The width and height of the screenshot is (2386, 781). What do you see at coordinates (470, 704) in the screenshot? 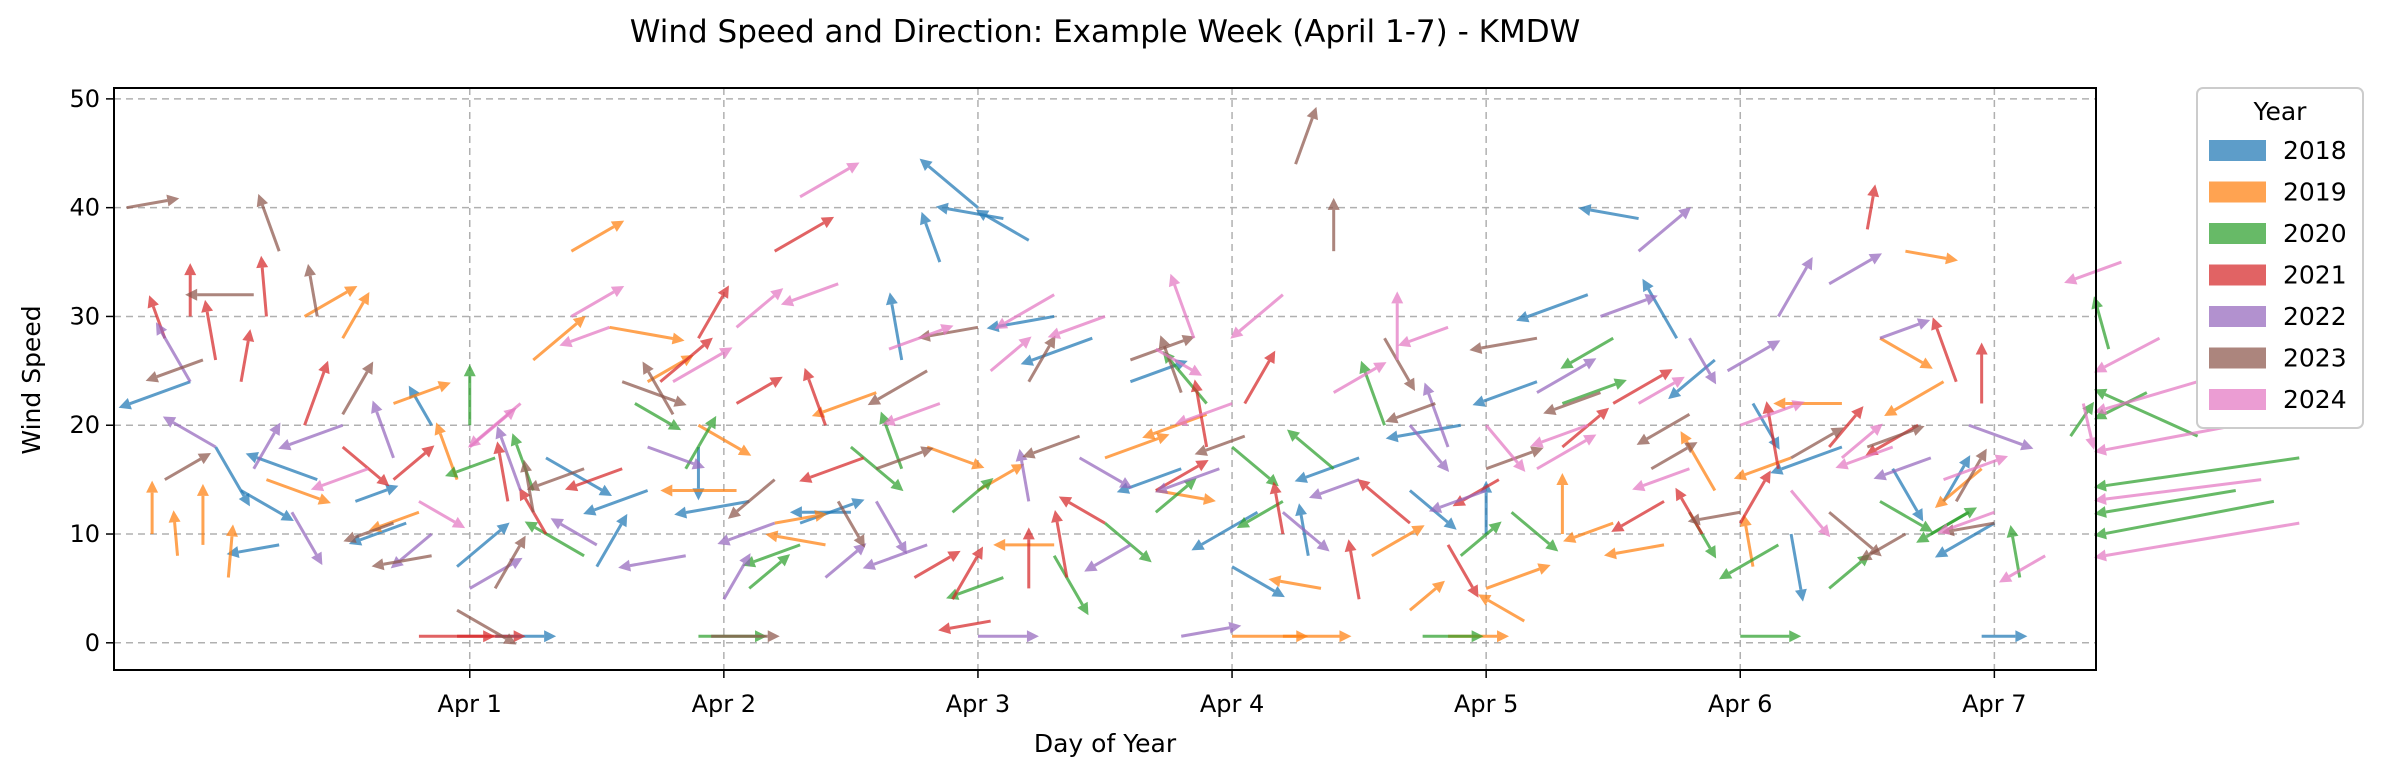
I see `x-tick-label: Apr 1` at bounding box center [470, 704].